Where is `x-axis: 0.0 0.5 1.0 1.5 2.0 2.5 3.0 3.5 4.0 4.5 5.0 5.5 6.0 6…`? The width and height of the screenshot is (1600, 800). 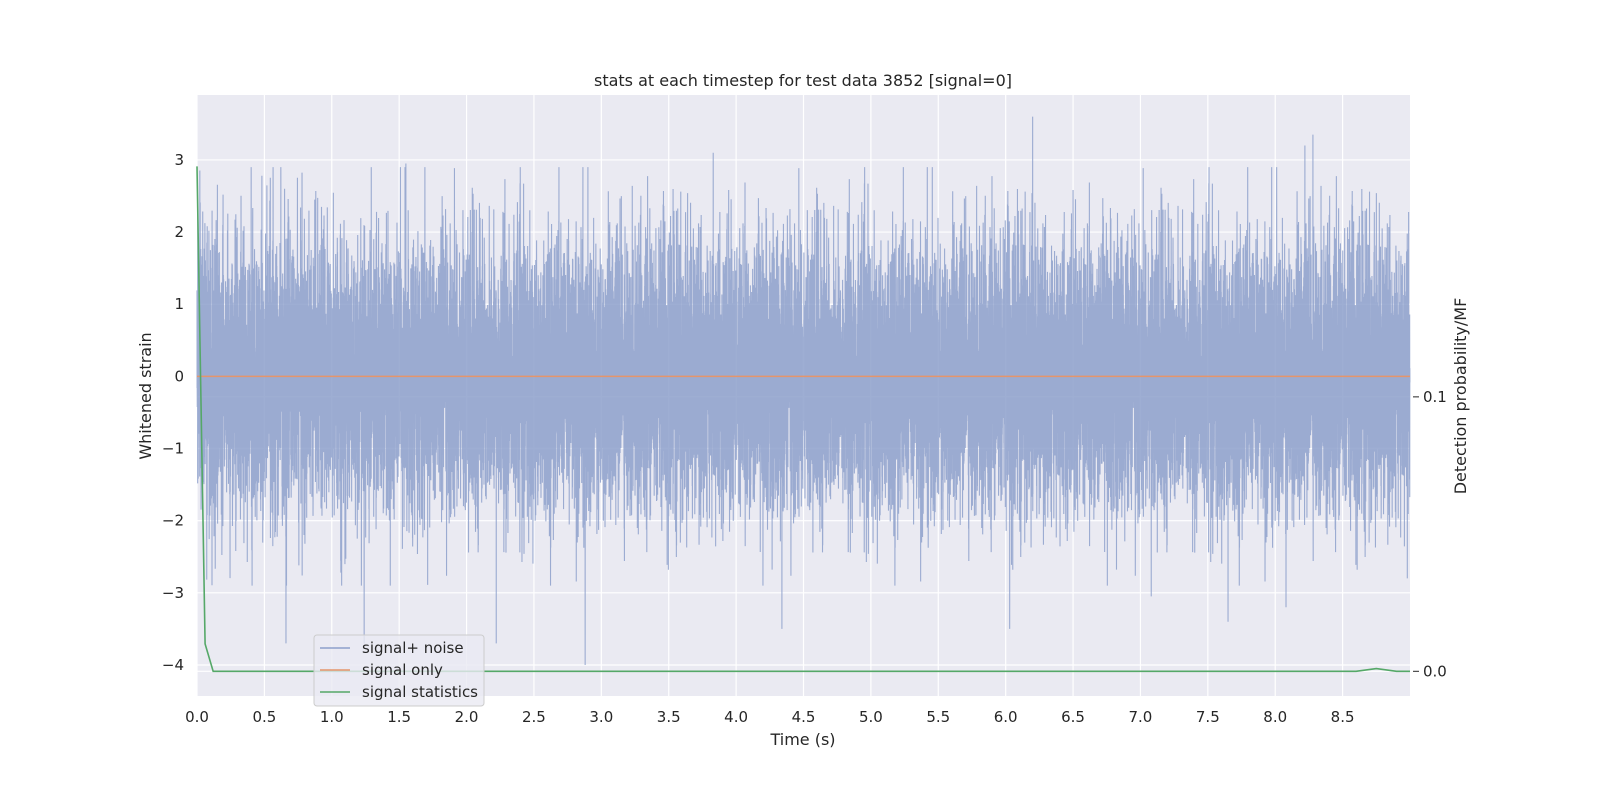
x-axis: 0.0 0.5 1.0 1.5 2.0 2.5 3.0 3.5 4.0 4.5 5.0 5.5 6.0 6… is located at coordinates (769, 717).